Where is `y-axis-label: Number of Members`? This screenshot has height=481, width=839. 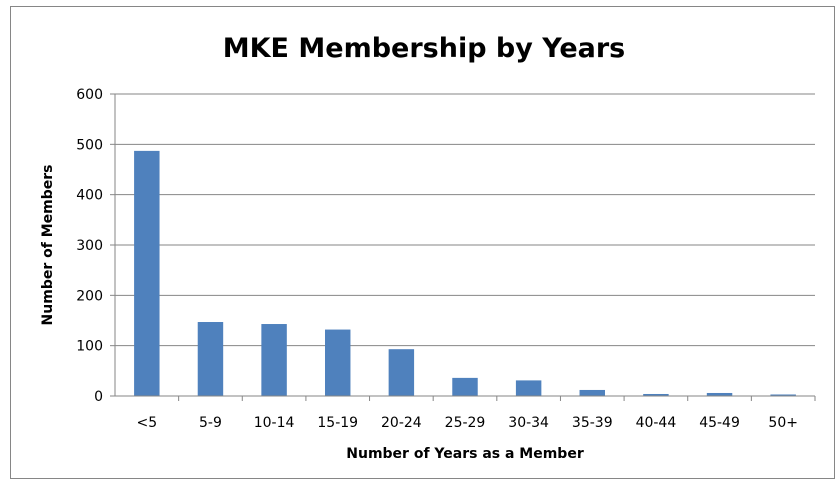 y-axis-label: Number of Members is located at coordinates (48, 245).